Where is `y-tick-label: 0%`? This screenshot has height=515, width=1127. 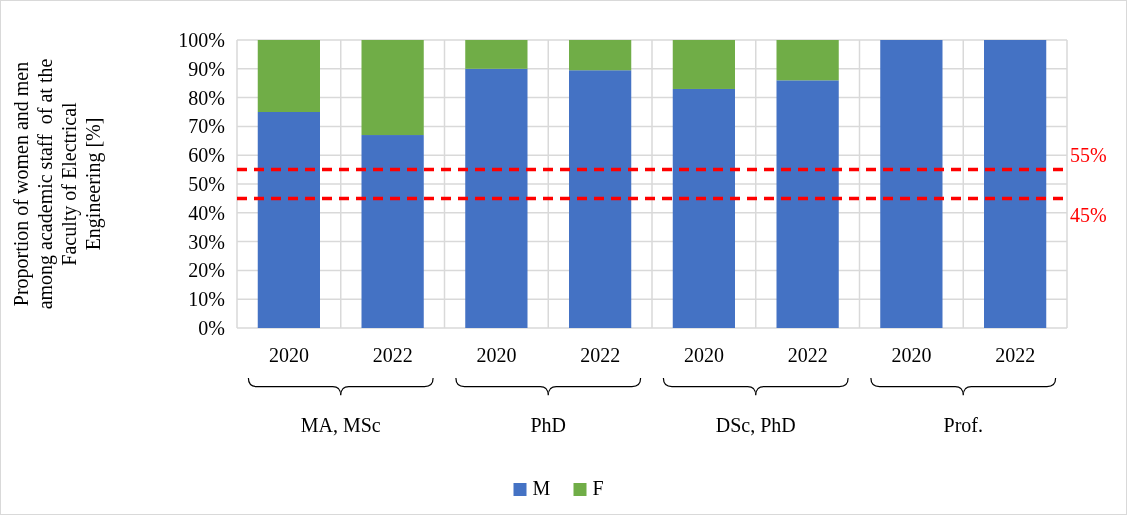
y-tick-label: 0% is located at coordinates (211, 328).